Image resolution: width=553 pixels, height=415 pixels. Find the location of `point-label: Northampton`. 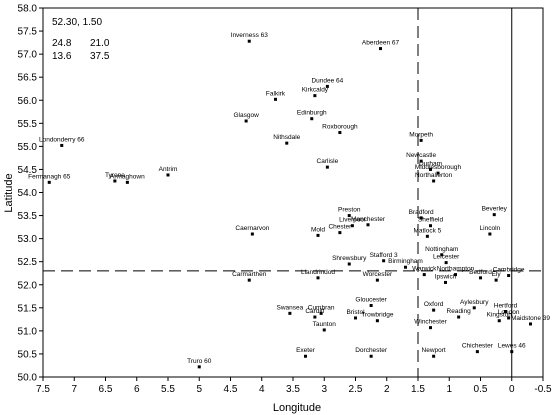

point-label: Northampton is located at coordinates (456, 269).